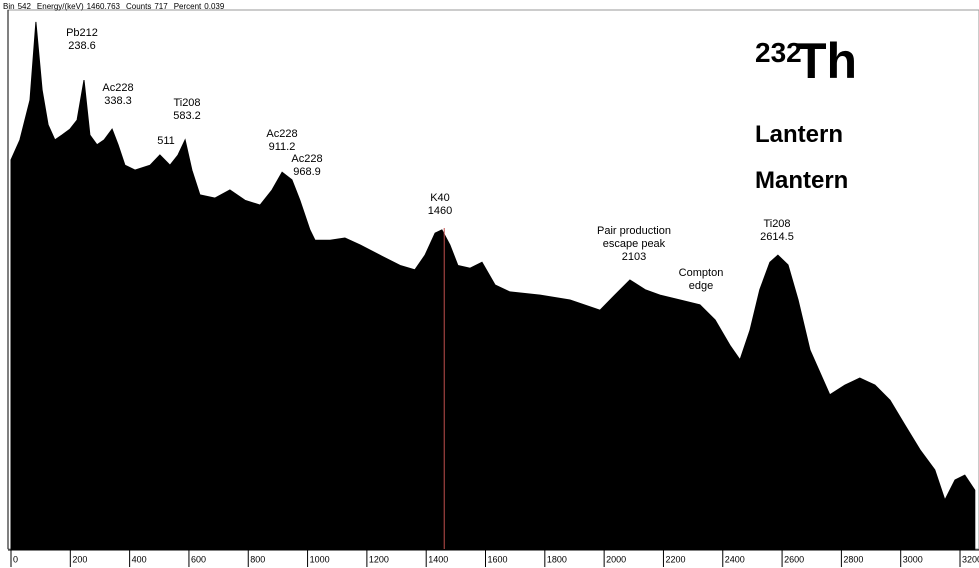  What do you see at coordinates (161, 6) in the screenshot?
I see `status-value: 717` at bounding box center [161, 6].